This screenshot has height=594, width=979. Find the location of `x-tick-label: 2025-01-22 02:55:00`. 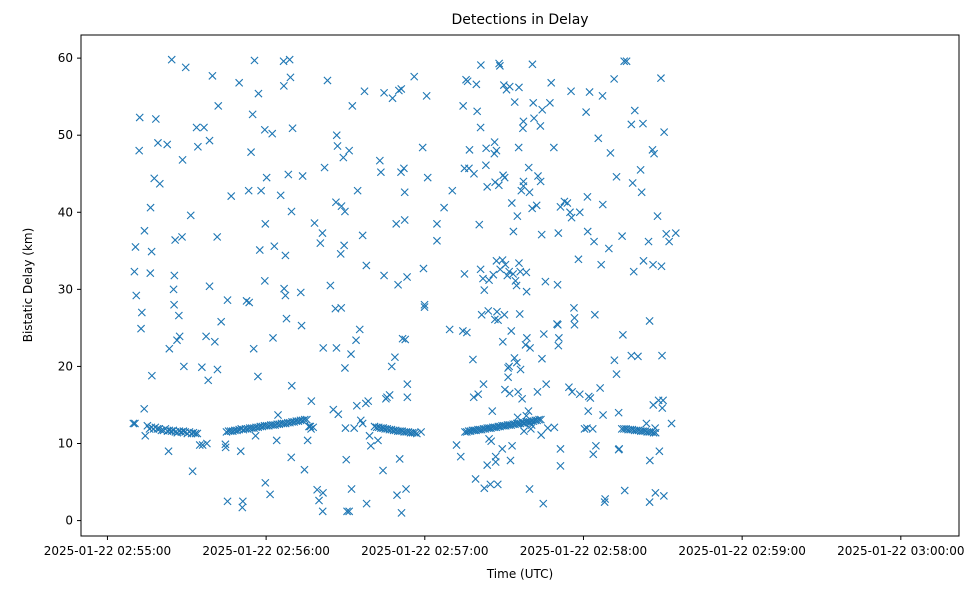

x-tick-label: 2025-01-22 02:55:00 is located at coordinates (107, 551).